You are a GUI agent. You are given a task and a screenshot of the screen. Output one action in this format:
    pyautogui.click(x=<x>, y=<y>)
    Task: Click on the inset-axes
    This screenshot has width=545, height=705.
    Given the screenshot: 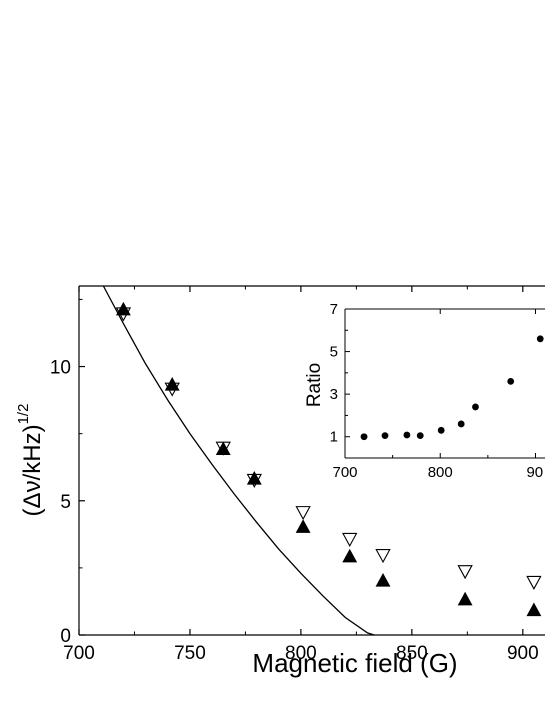 What is the action you would take?
    pyautogui.click(x=444, y=383)
    